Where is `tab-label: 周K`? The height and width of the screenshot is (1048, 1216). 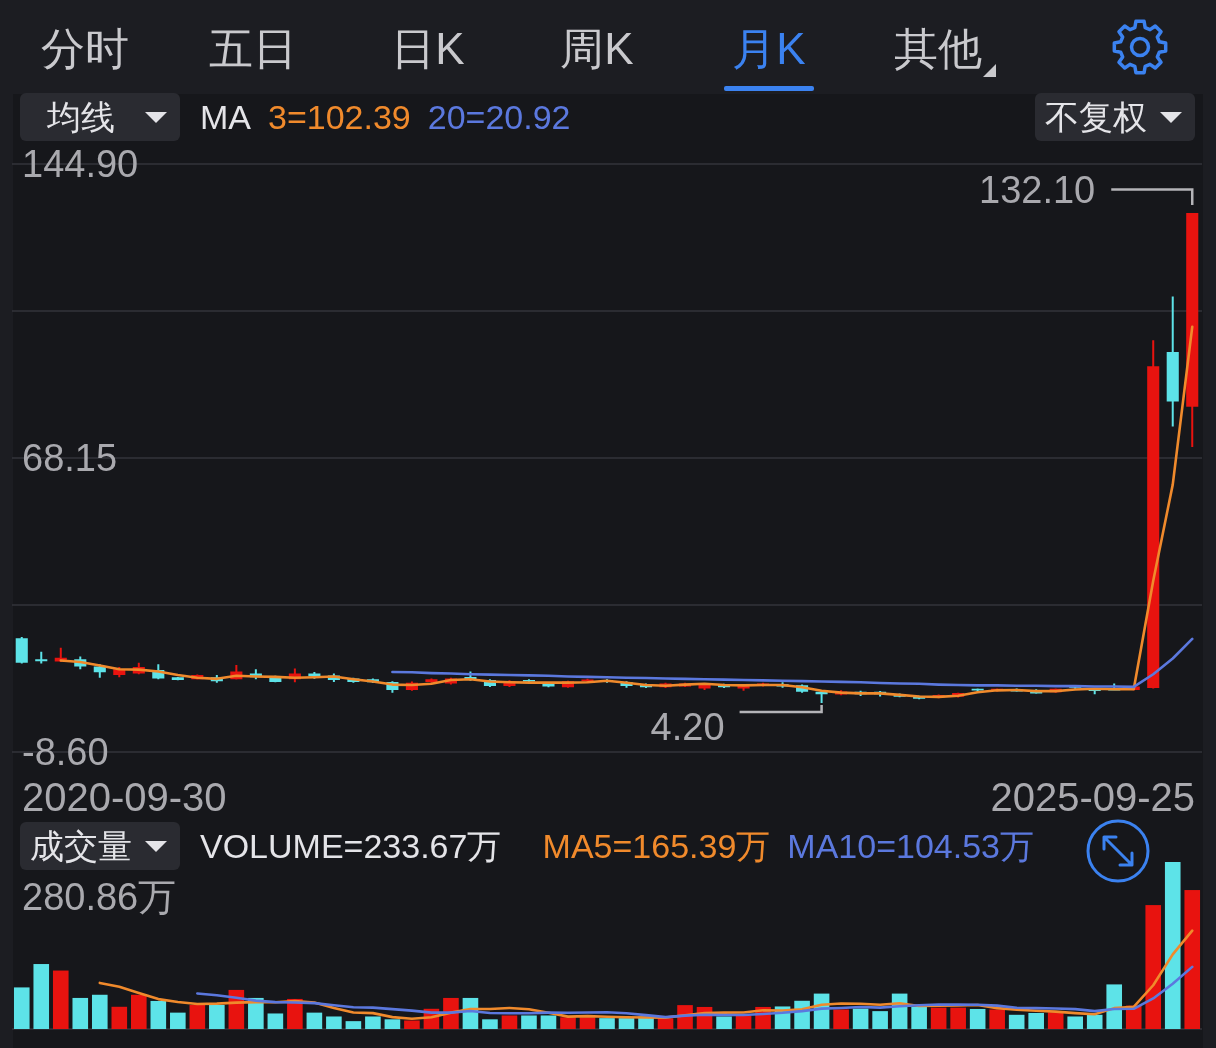 tab-label: 周K is located at coordinates (597, 48).